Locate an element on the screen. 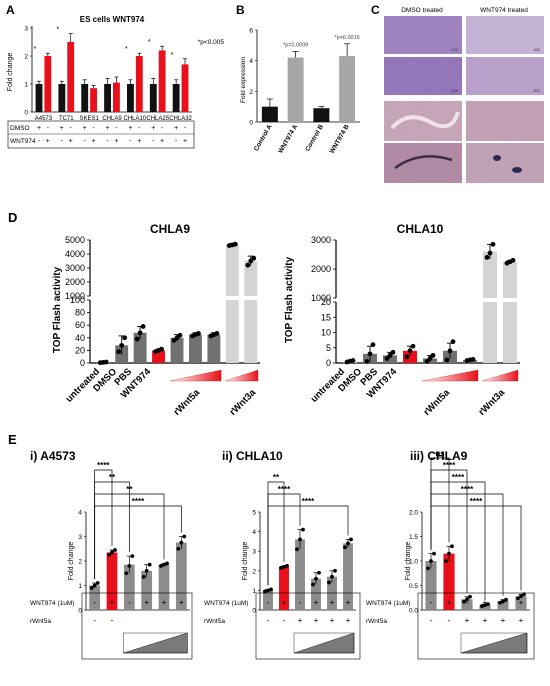  panel-e-chla9-significance-label: **** is located at coordinates (476, 501).